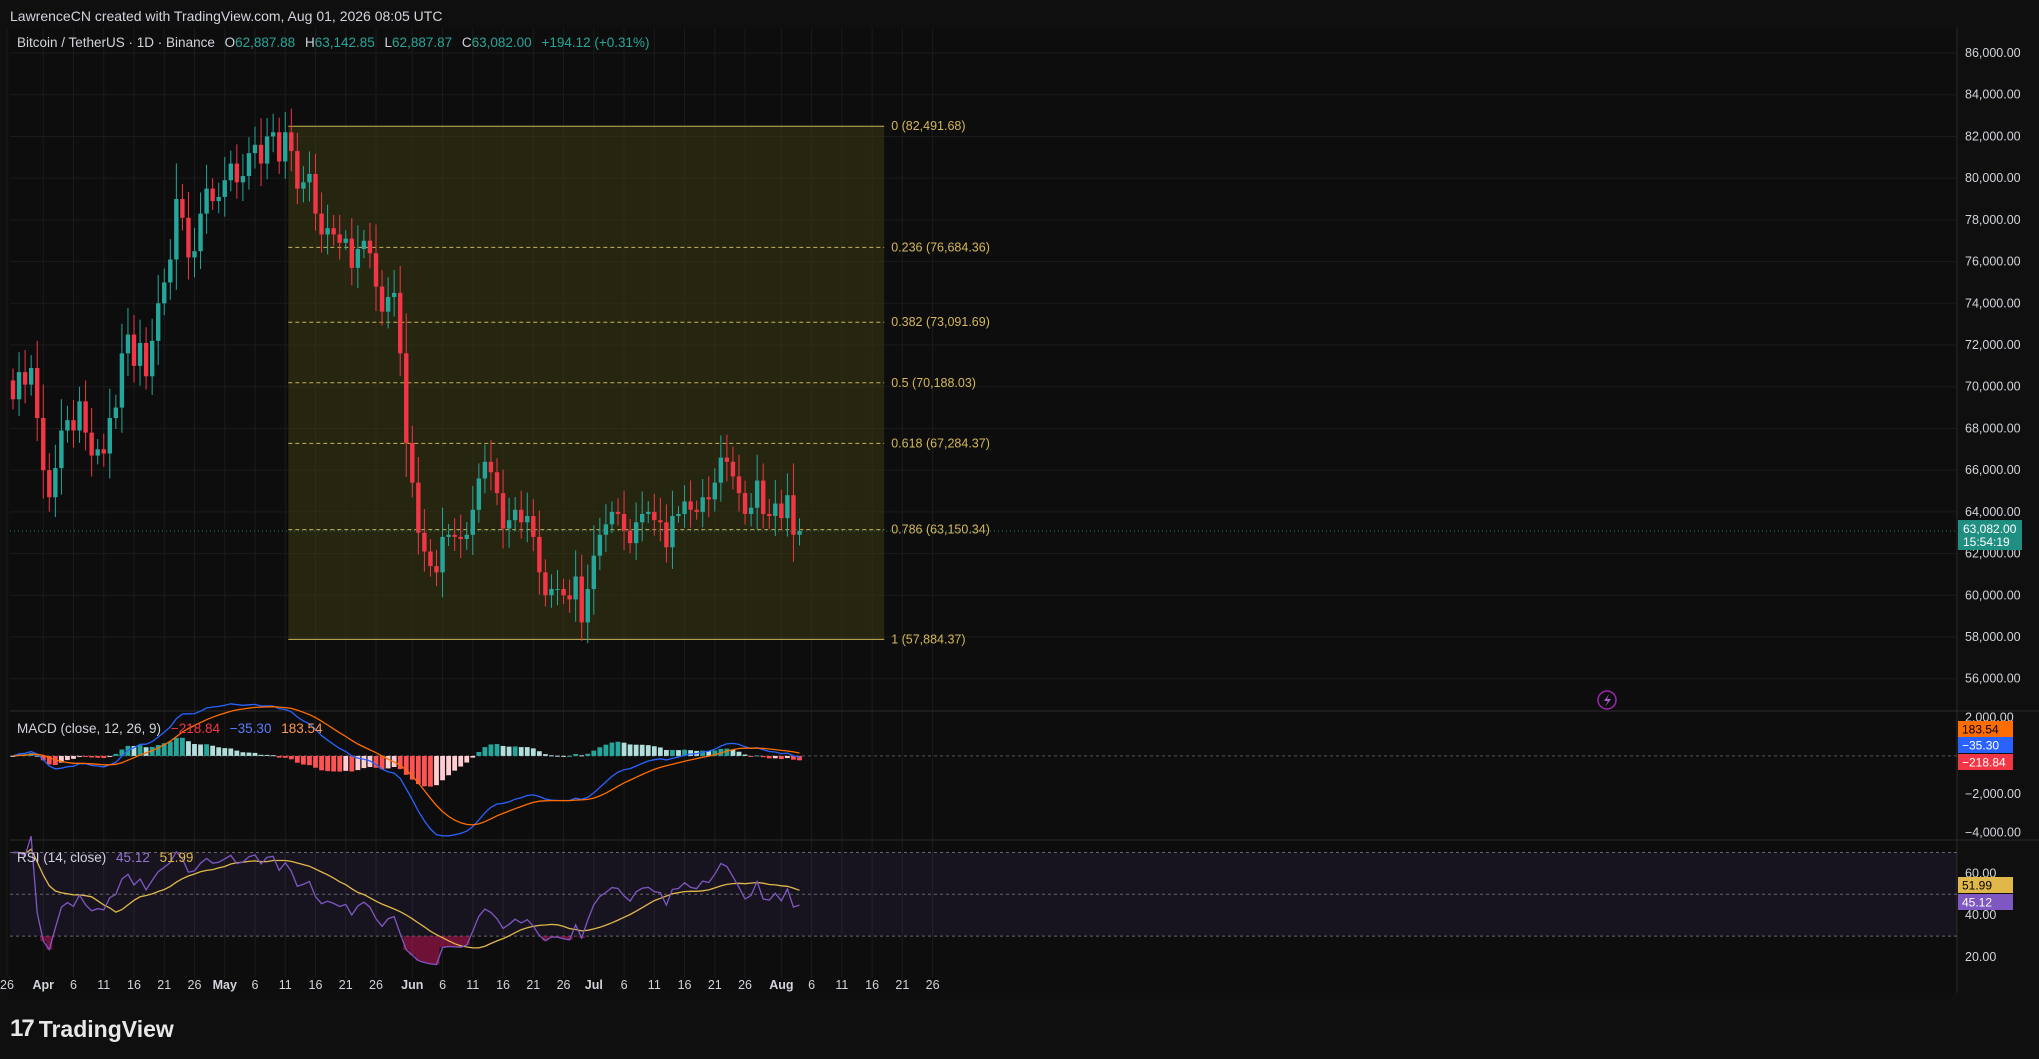  What do you see at coordinates (195, 728) in the screenshot?
I see `macd-hist-value: −218.84` at bounding box center [195, 728].